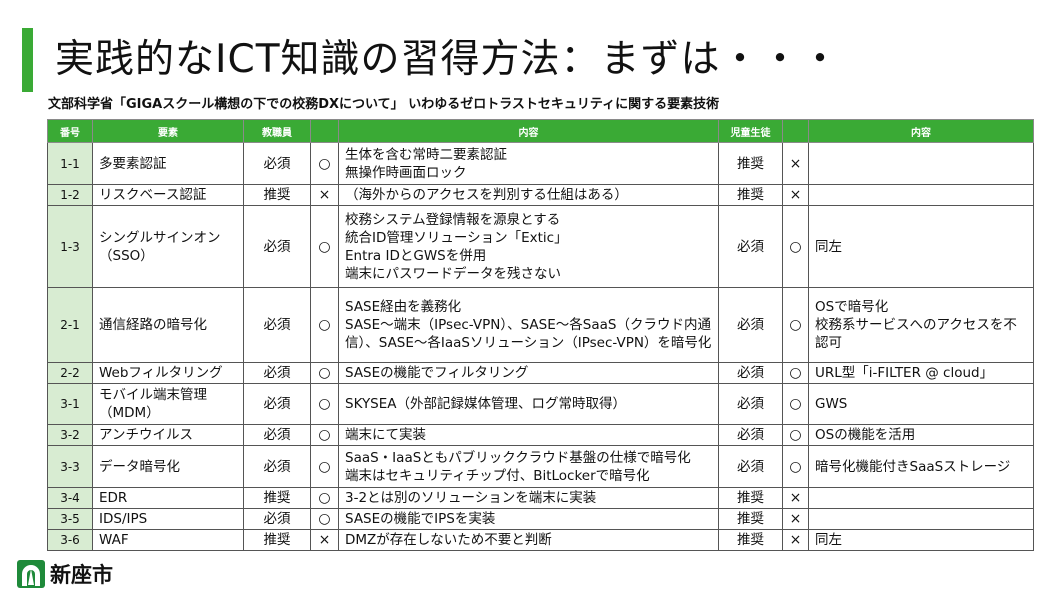  What do you see at coordinates (528, 163) in the screenshot?
I see `staff-content: 生体を含む常時二要素認証 無操作時画面ロック` at bounding box center [528, 163].